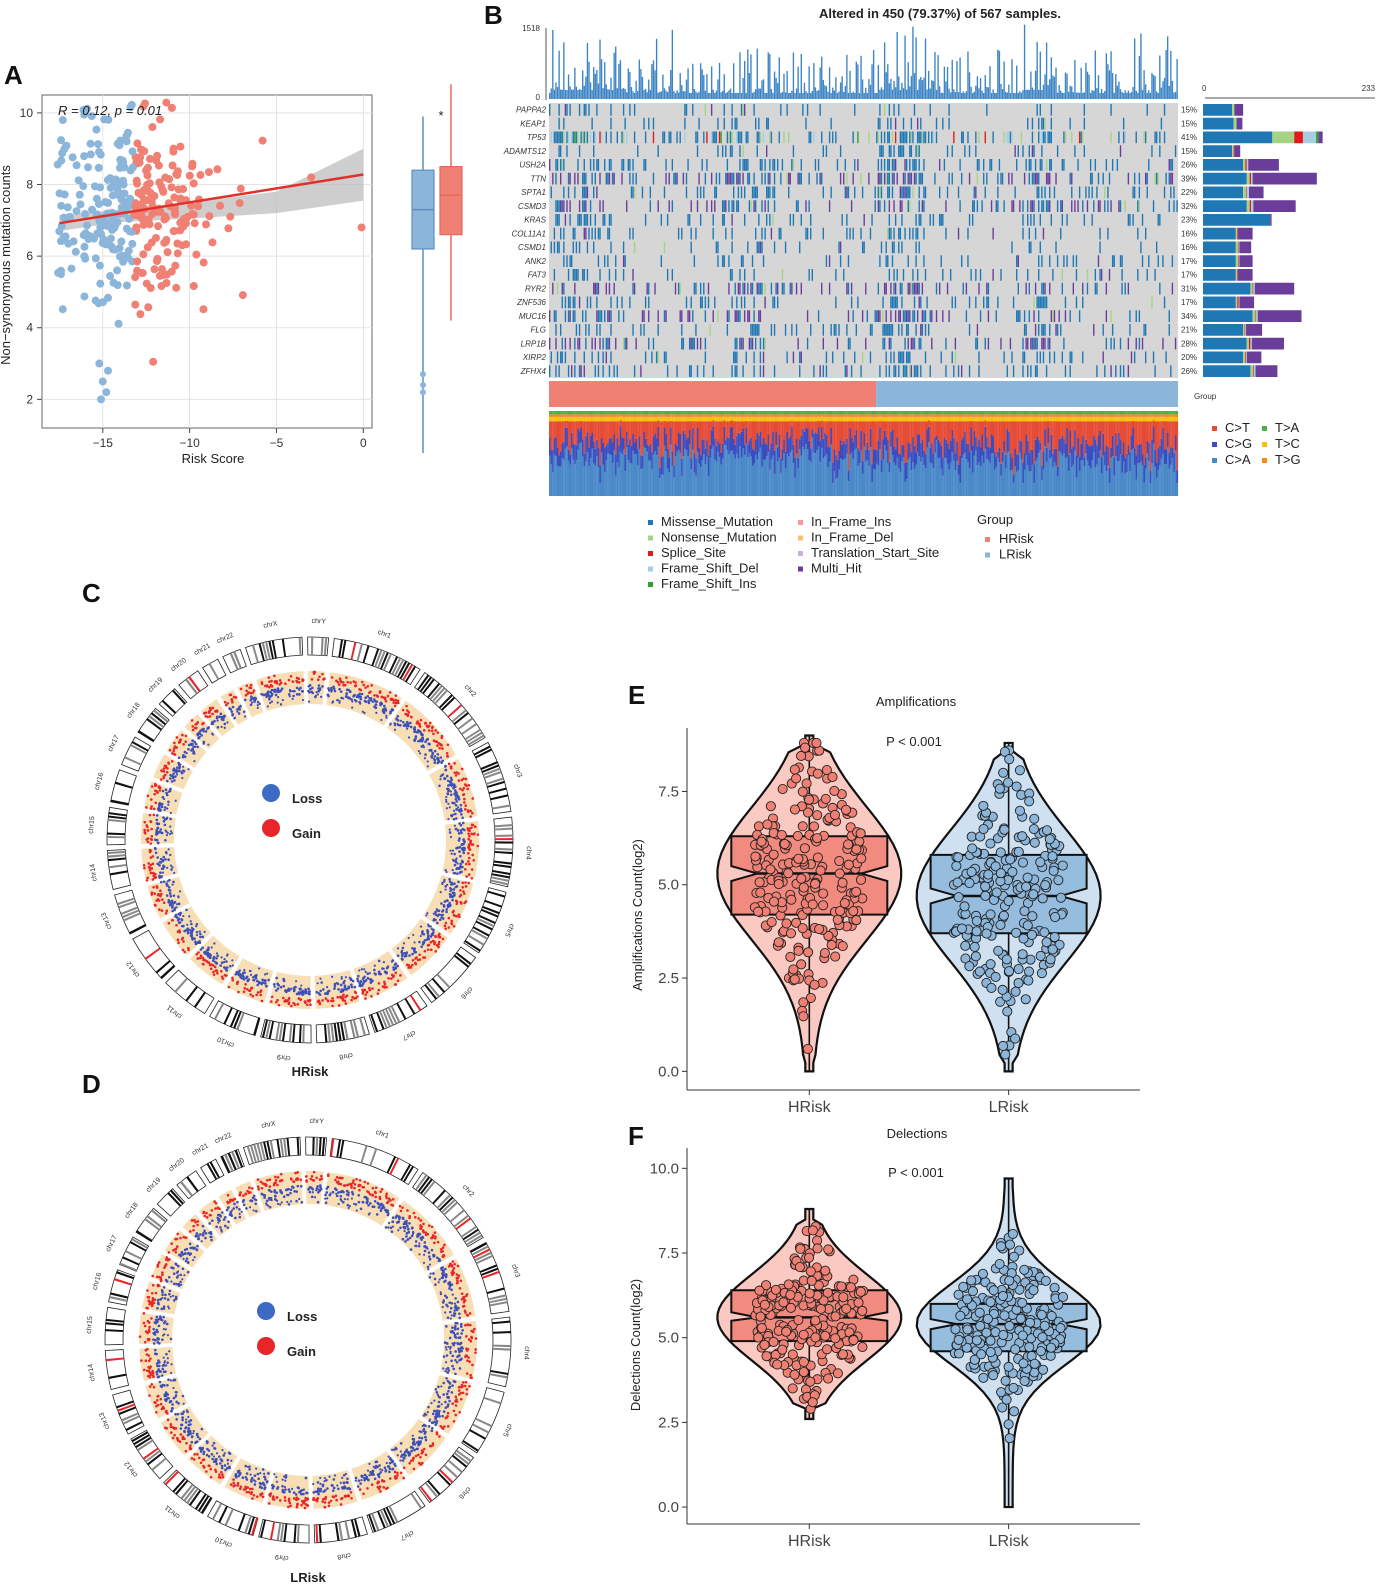  What do you see at coordinates (987, 539) in the screenshot?
I see `group-swatch` at bounding box center [987, 539].